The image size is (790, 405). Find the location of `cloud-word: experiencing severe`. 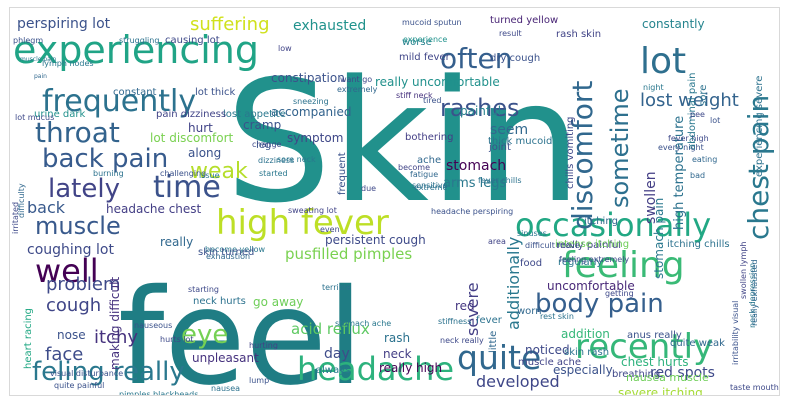

cloud-word: experiencing severe is located at coordinates (759, 126).